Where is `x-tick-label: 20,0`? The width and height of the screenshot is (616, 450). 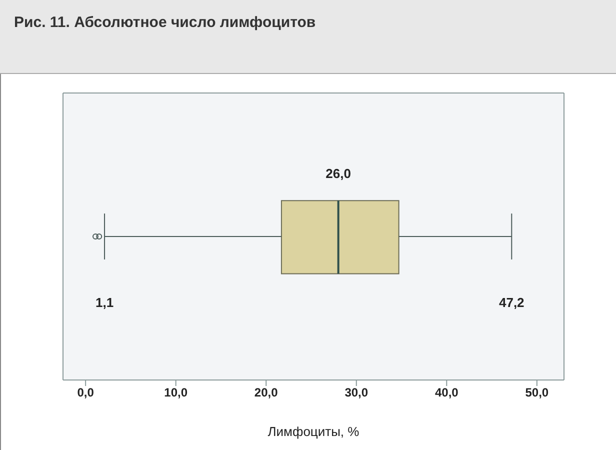 x-tick-label: 20,0 is located at coordinates (266, 393).